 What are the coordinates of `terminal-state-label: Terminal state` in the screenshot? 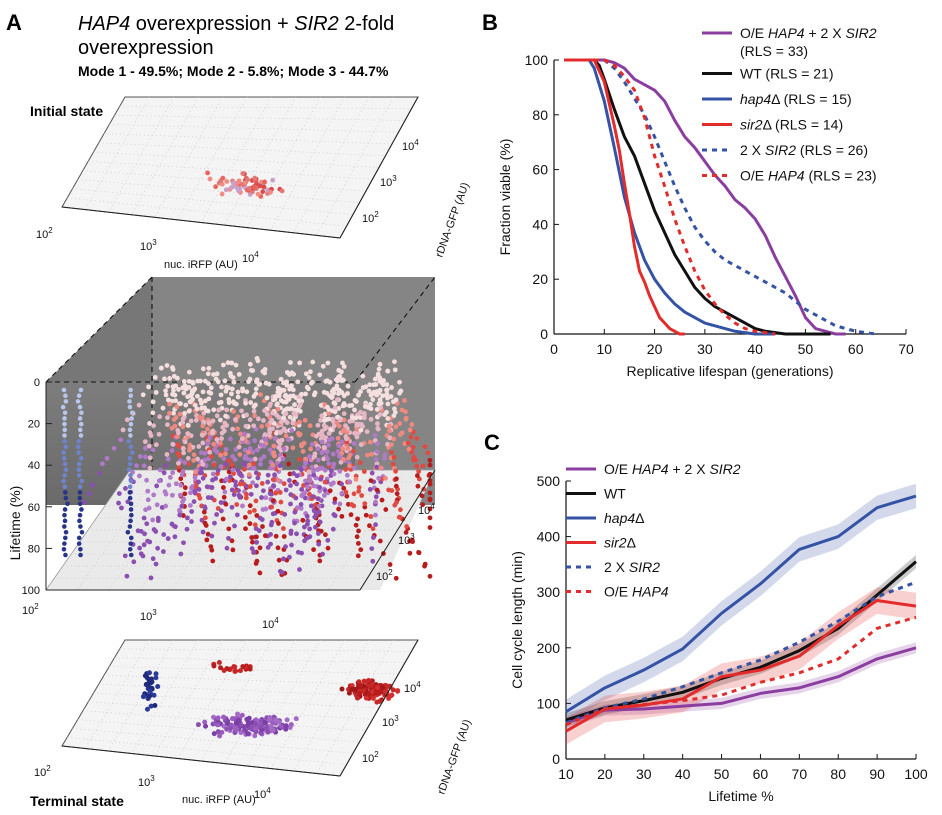 It's located at (77, 801).